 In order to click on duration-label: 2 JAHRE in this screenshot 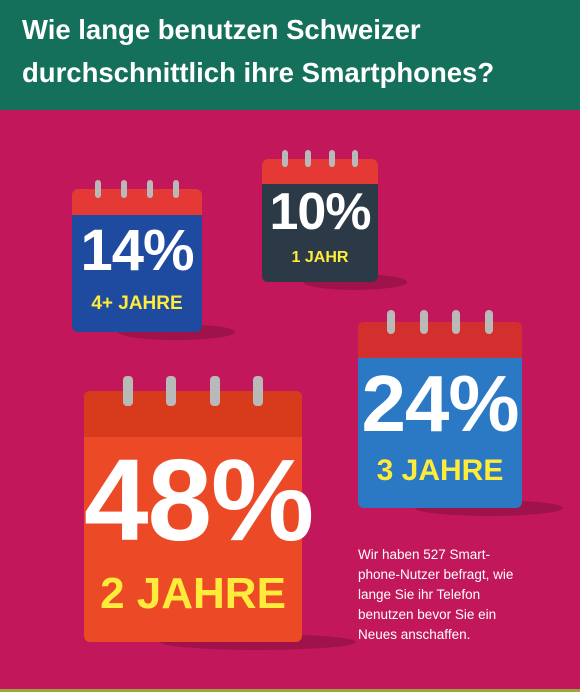, I will do `click(193, 593)`.